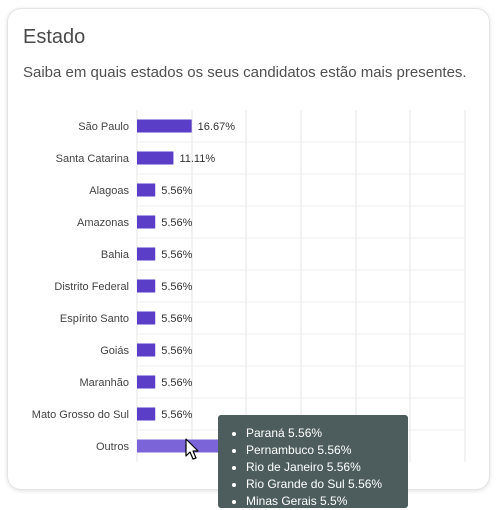 The width and height of the screenshot is (499, 510). Describe the element at coordinates (109, 191) in the screenshot. I see `category-label: Alagoas` at that location.